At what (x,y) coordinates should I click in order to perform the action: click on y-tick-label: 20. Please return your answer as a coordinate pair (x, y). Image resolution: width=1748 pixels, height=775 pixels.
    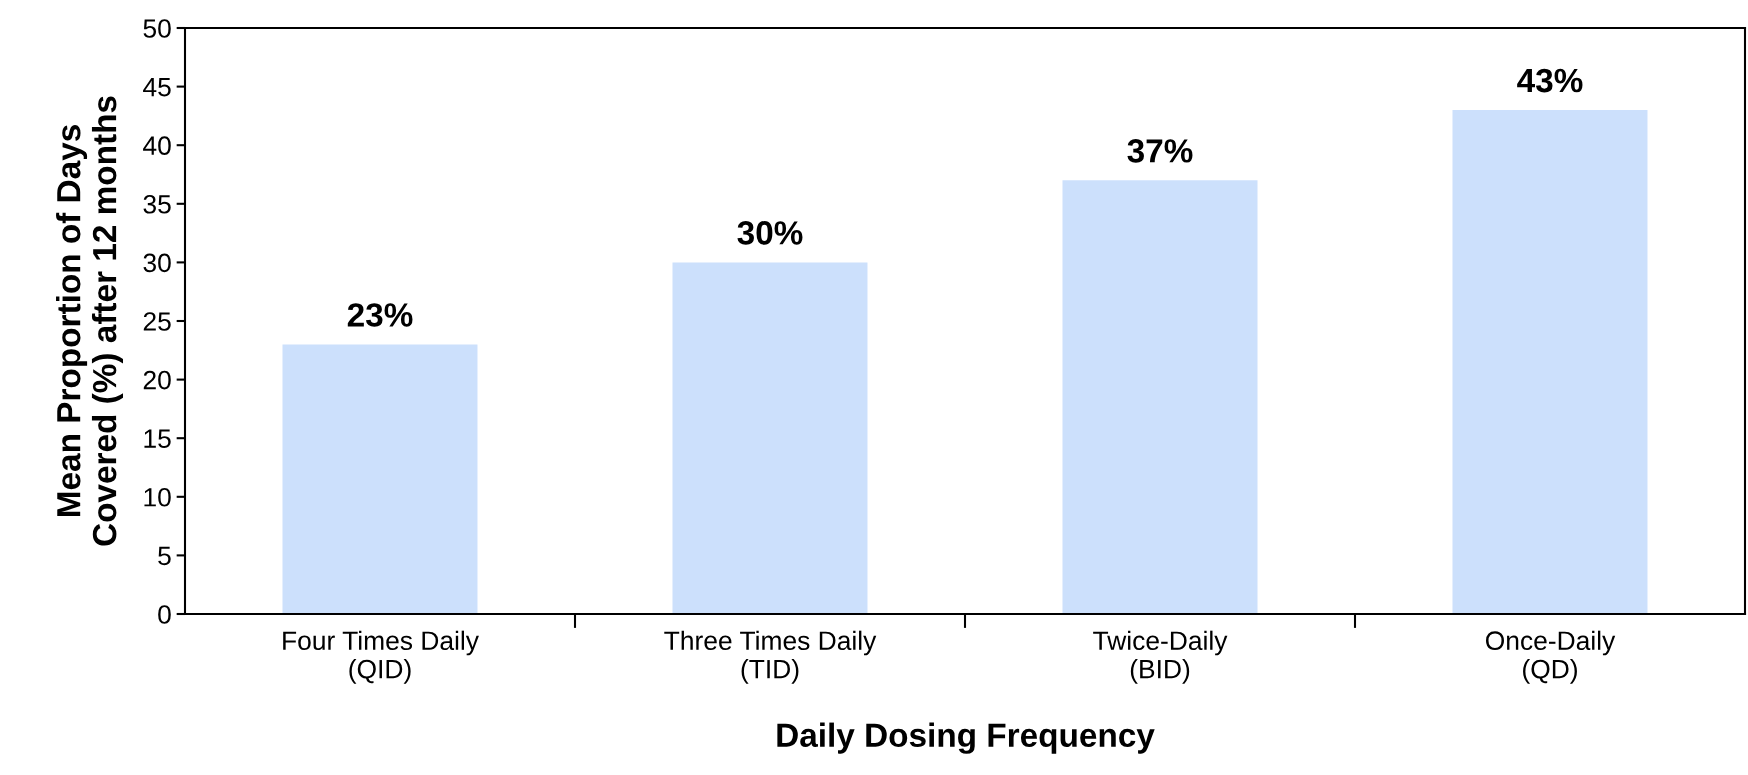
    Looking at the image, I should click on (157, 380).